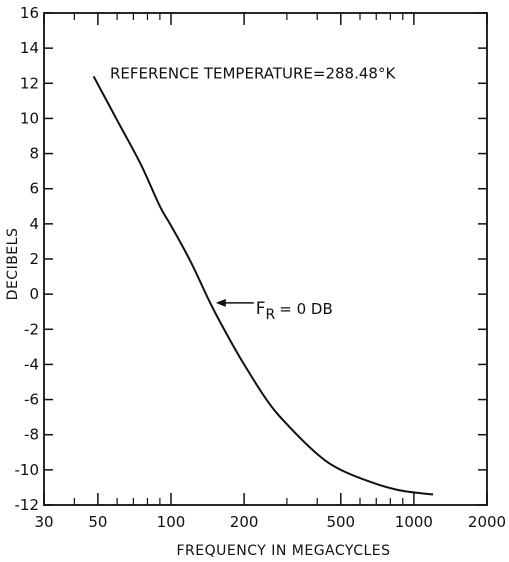  I want to click on annotation-fr-sub: R, so click(271, 315).